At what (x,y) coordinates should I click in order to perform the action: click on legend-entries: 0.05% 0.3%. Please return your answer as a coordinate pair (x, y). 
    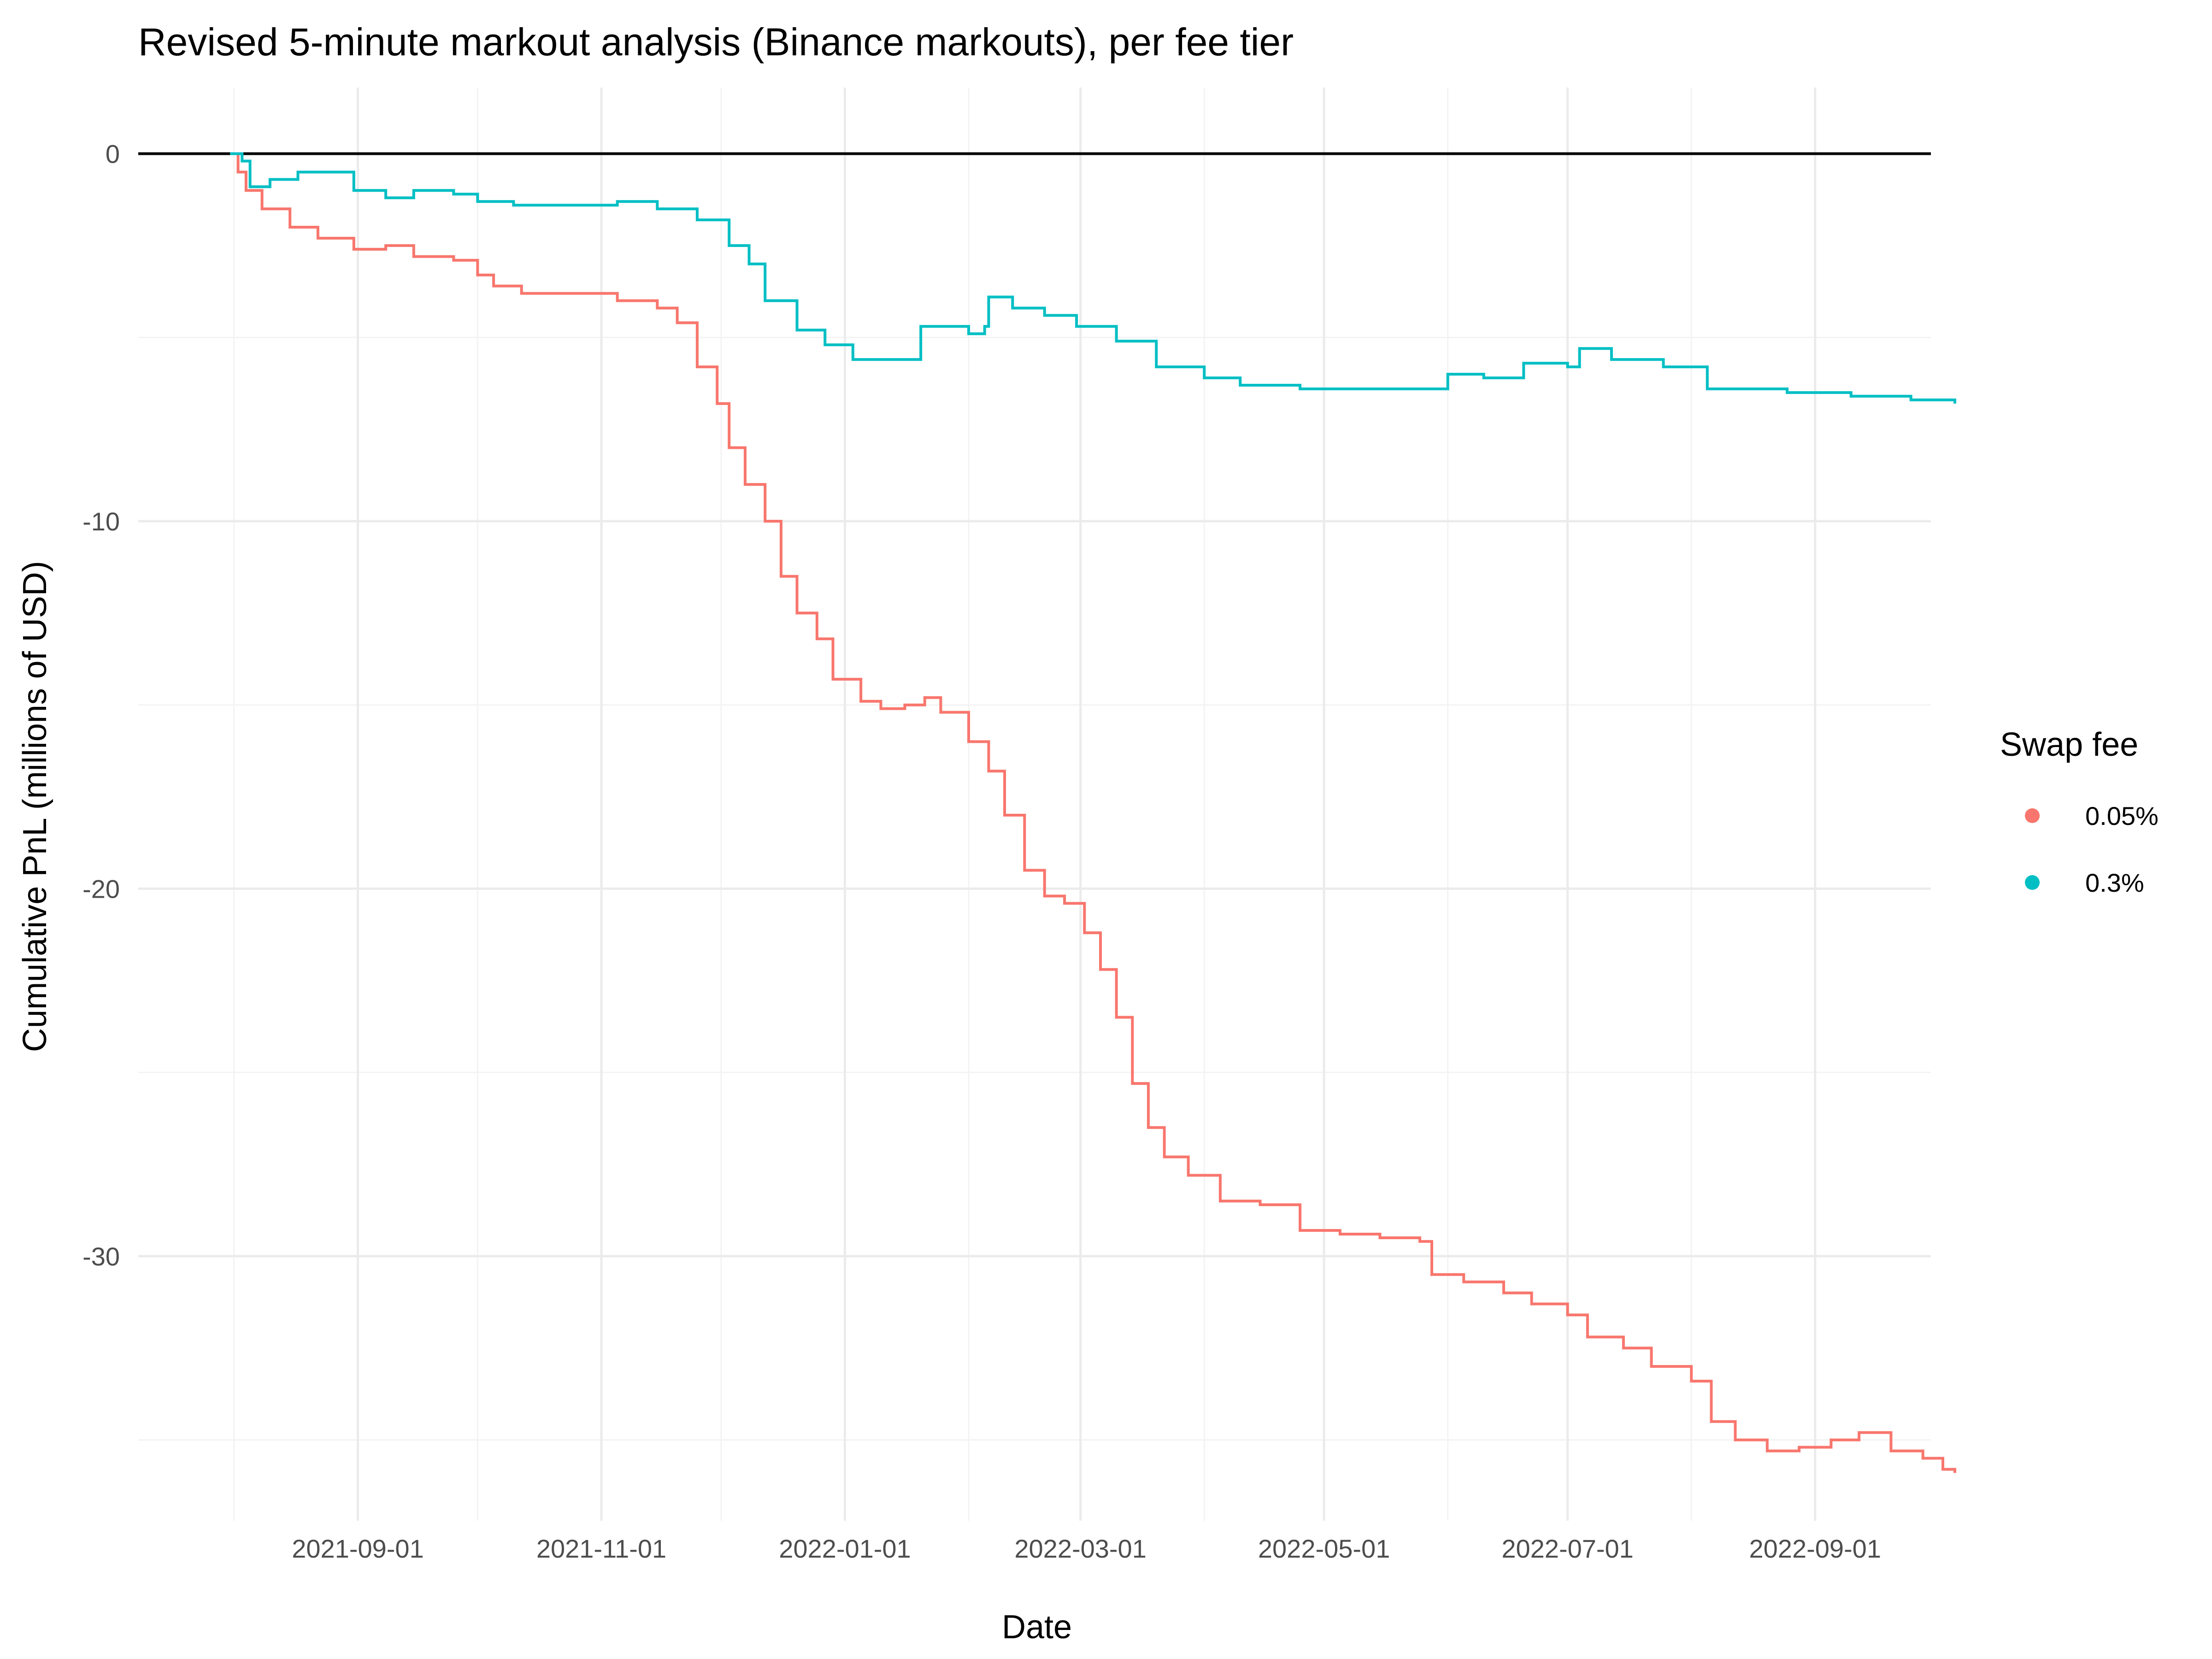
    Looking at the image, I should click on (2092, 849).